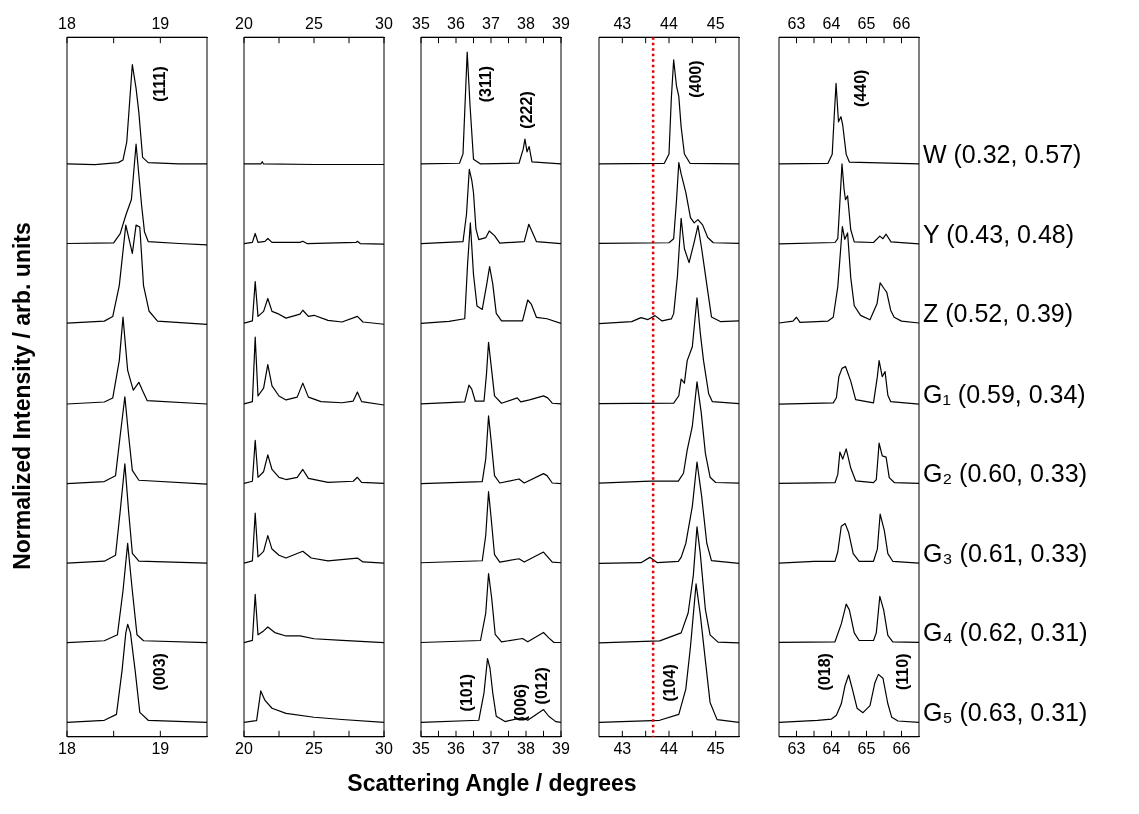  Describe the element at coordinates (796, 748) in the screenshot. I see `x-tick-label: 63` at that location.